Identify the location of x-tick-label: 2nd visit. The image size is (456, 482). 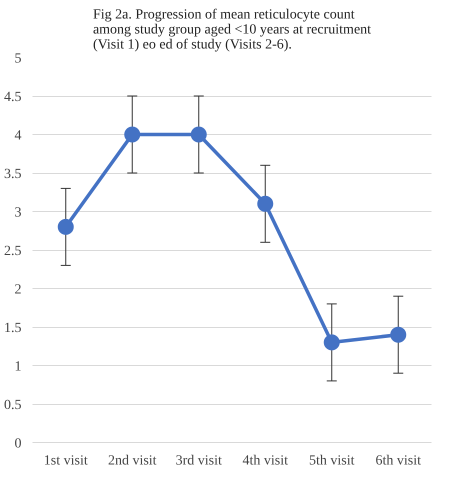
(132, 461).